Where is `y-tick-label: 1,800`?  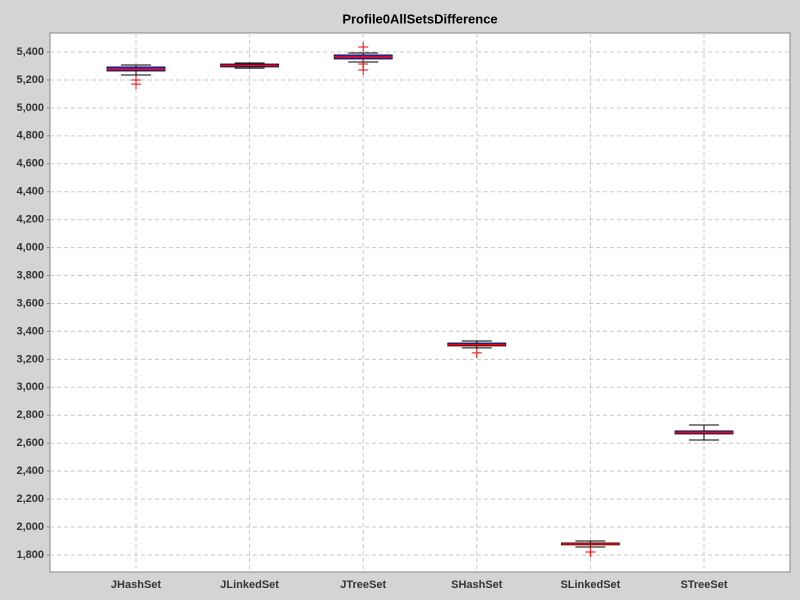 y-tick-label: 1,800 is located at coordinates (30, 555).